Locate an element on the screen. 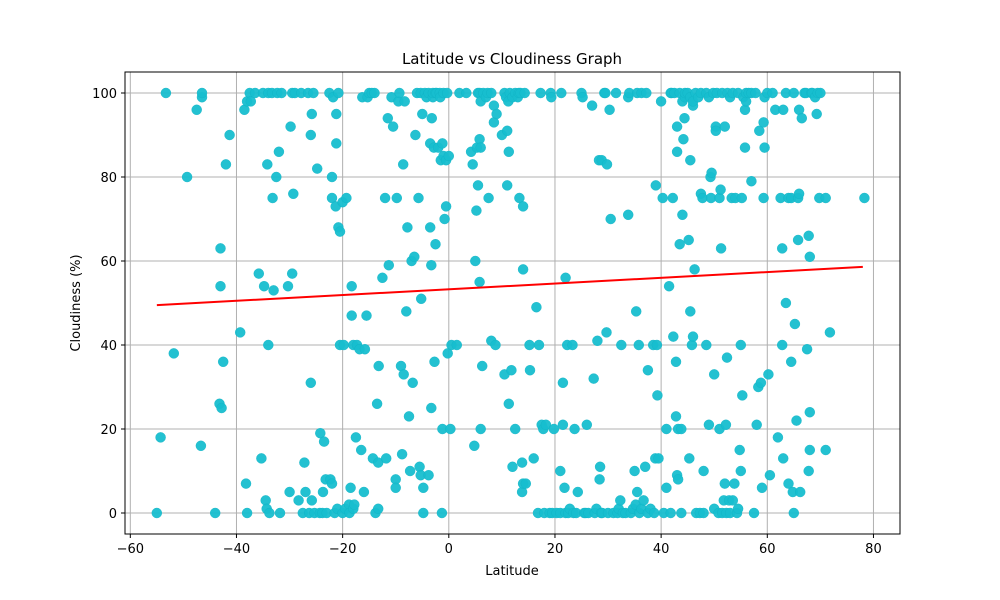 This screenshot has height=600, width=1000. x-tick-label: −40 is located at coordinates (236, 549).